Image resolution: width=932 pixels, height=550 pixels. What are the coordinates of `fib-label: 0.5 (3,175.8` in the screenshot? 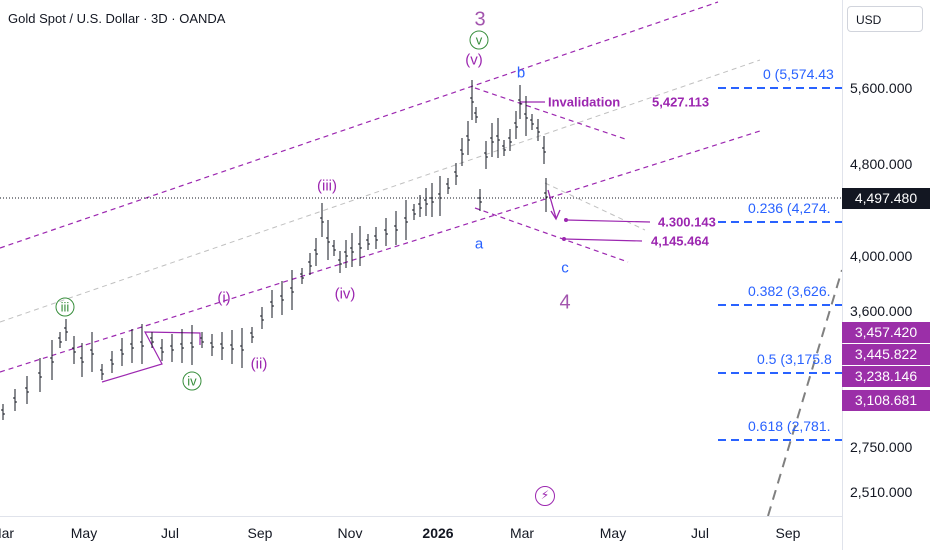 It's located at (794, 359).